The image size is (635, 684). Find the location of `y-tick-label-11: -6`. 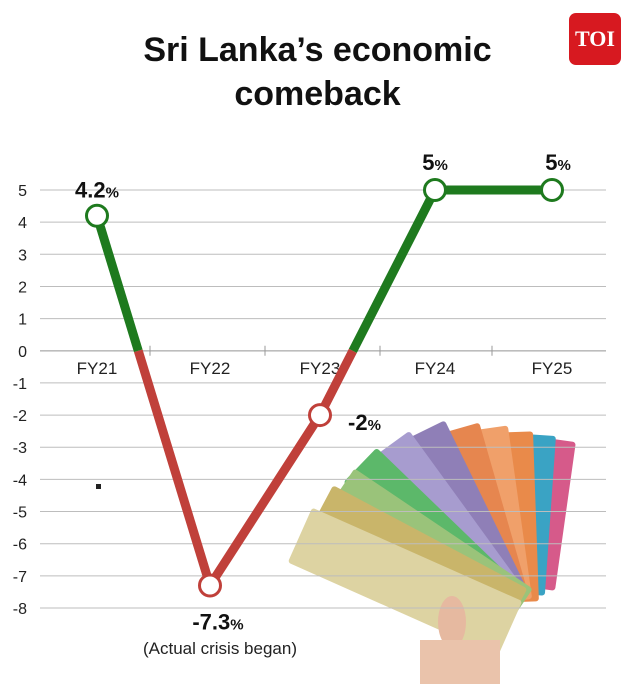

y-tick-label-11: -6 is located at coordinates (20, 545).